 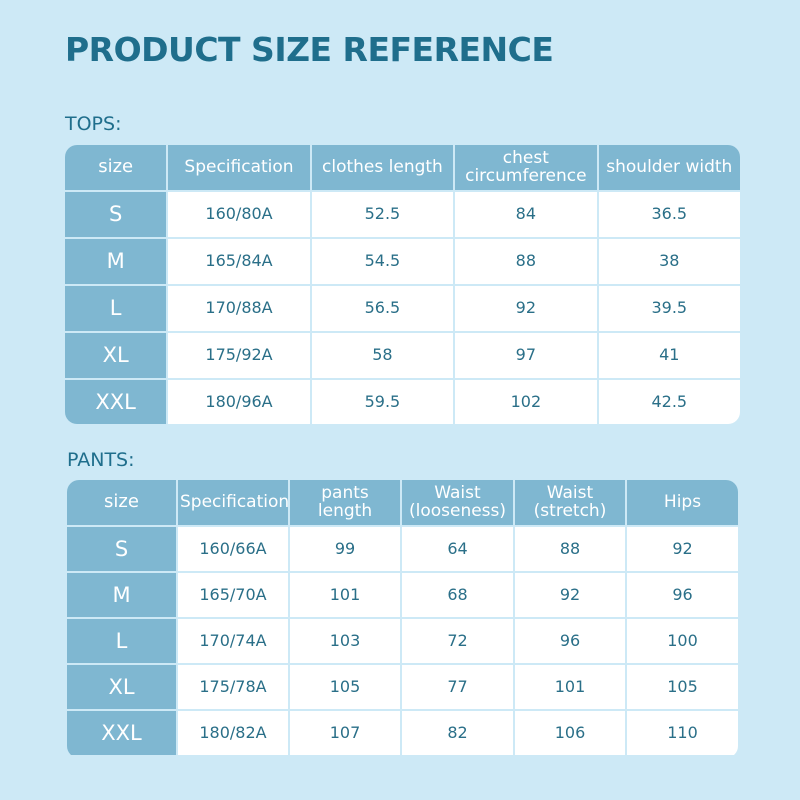 I want to click on table-row: L 170/88A 56.5 92 39.5, so click(x=402, y=308).